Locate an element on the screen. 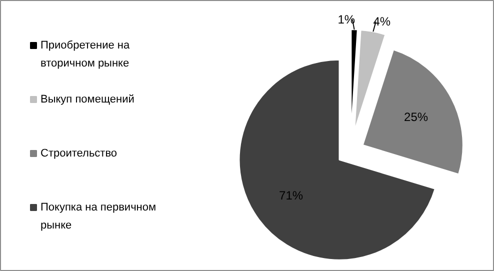 This screenshot has height=271, width=494. data-label: 25% is located at coordinates (416, 117).